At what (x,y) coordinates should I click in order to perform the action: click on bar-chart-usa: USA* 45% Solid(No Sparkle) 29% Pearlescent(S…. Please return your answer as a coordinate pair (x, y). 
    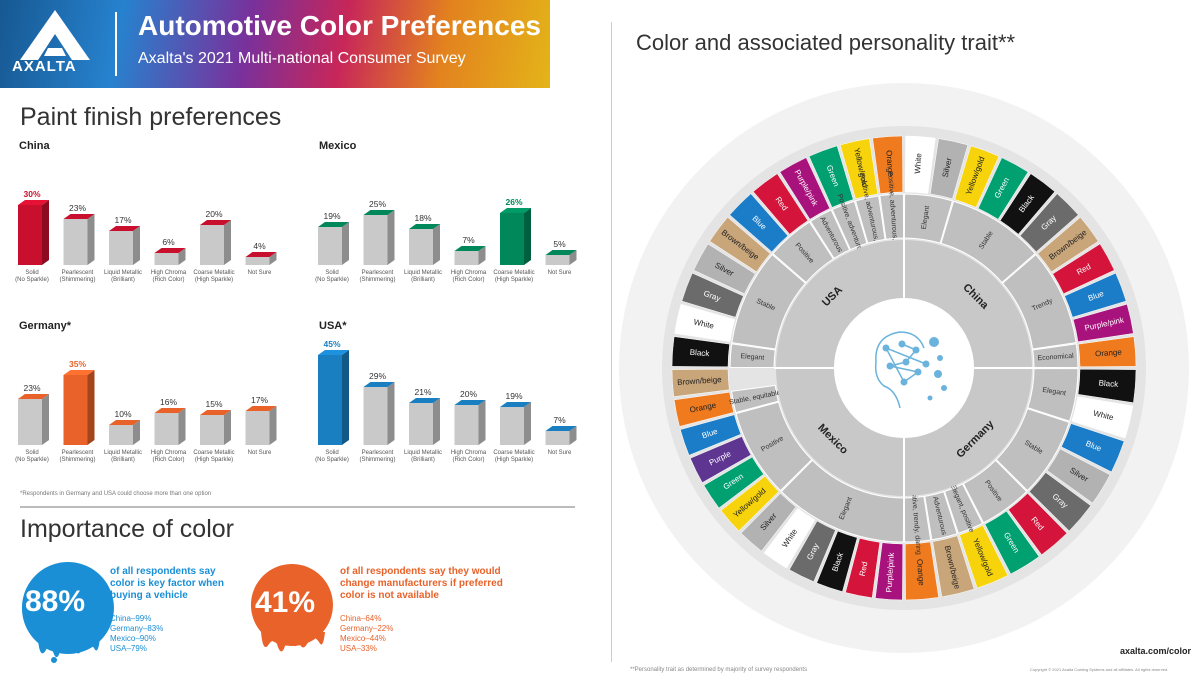
    Looking at the image, I should click on (446, 391).